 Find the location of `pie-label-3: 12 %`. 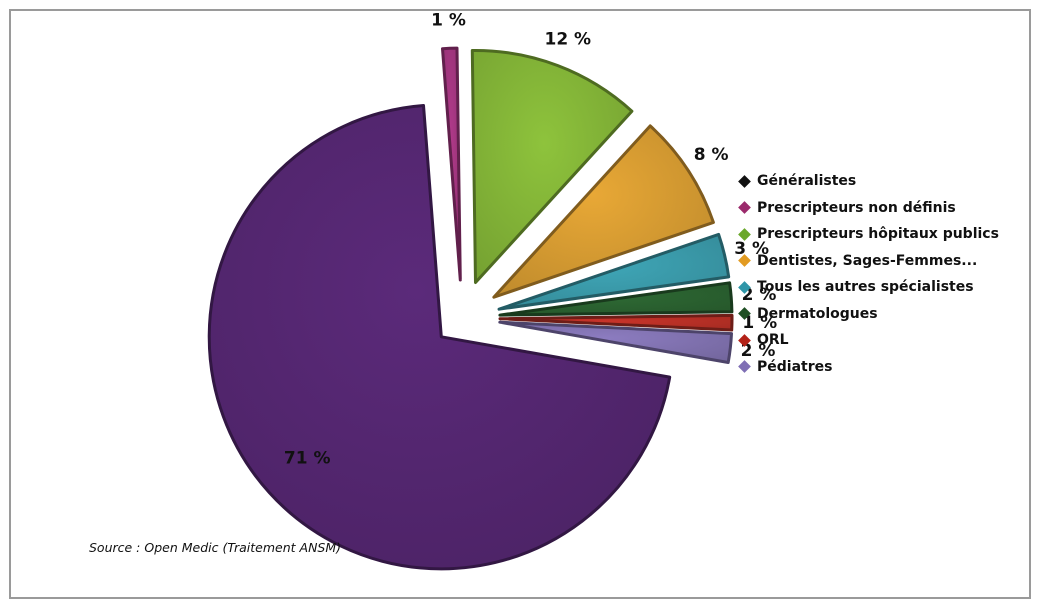

pie-label-3: 12 % is located at coordinates (567, 40).